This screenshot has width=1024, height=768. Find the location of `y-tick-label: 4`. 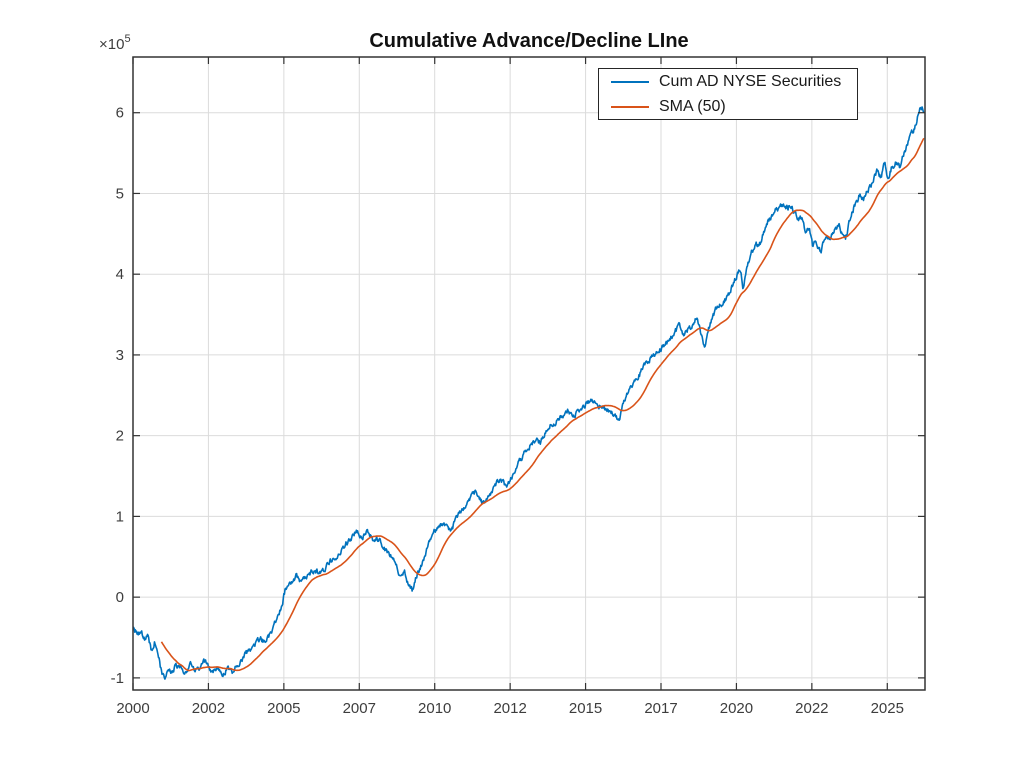

y-tick-label: 4 is located at coordinates (120, 274).